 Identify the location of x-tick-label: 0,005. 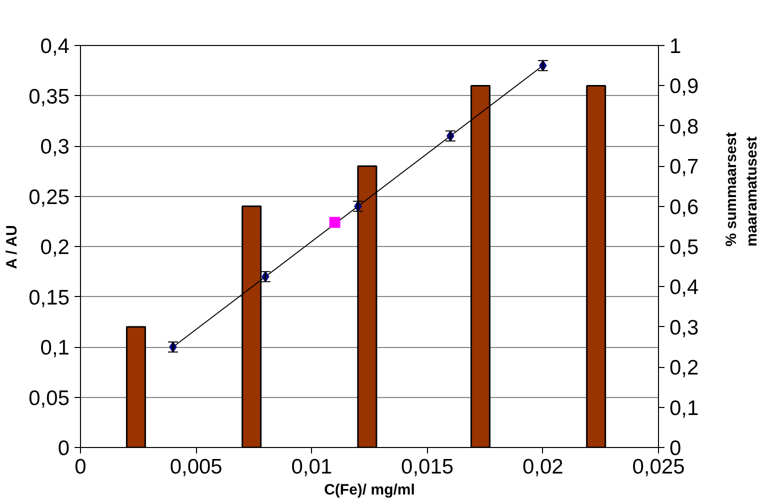
(196, 467).